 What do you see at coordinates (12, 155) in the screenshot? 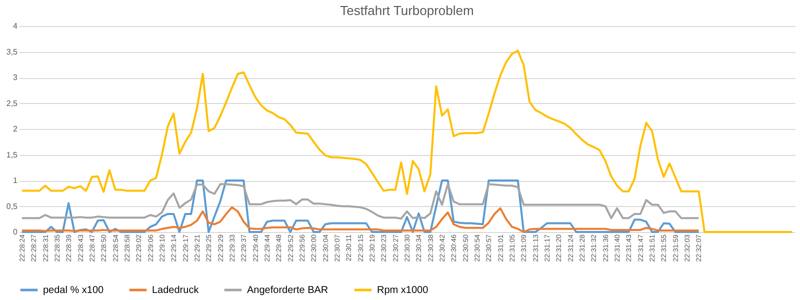
I see `y-tick-label: 1,5` at bounding box center [12, 155].